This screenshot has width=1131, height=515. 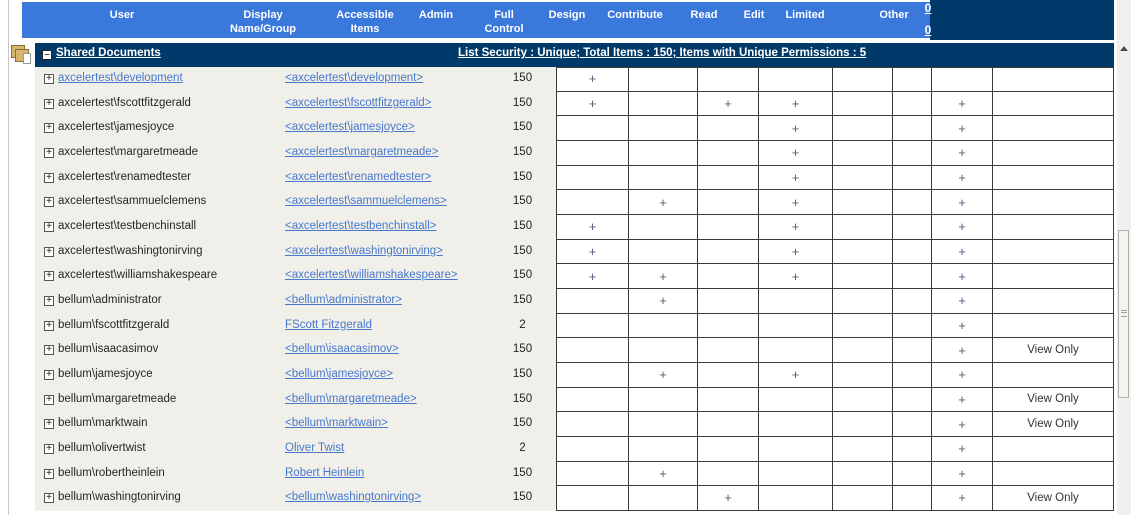 I want to click on display-name-link: <axcelertest\williamshakespeare>, so click(x=371, y=275).